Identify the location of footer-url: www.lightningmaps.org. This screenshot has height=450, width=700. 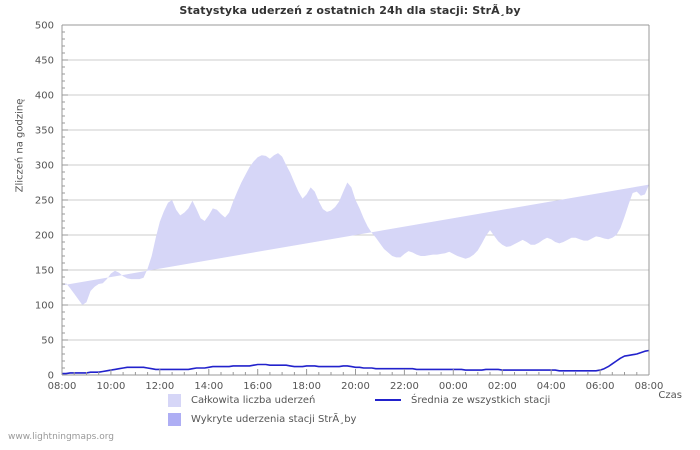
(61, 437).